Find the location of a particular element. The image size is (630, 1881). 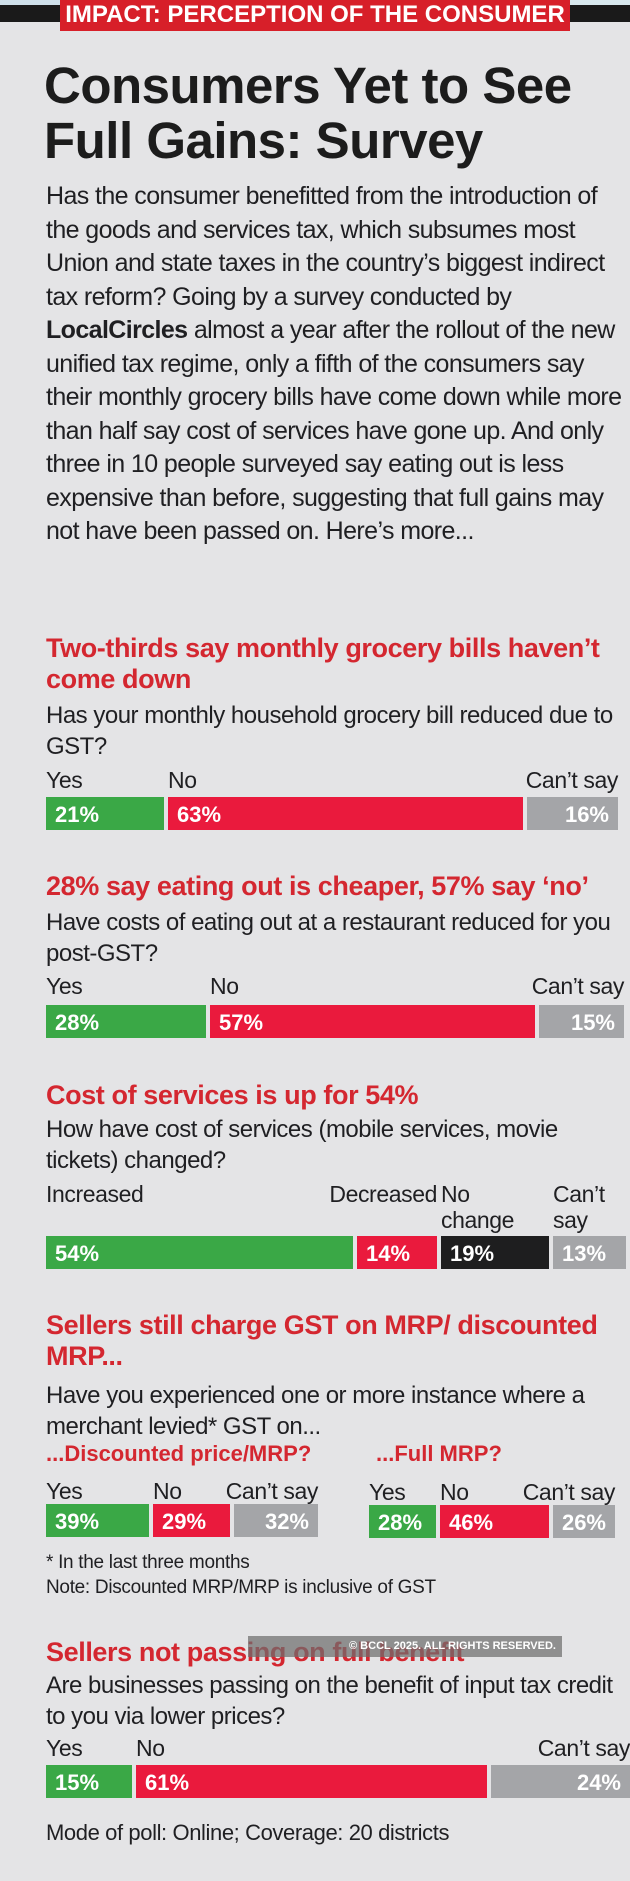

bar-segment-yes: 39% is located at coordinates (97, 1520).